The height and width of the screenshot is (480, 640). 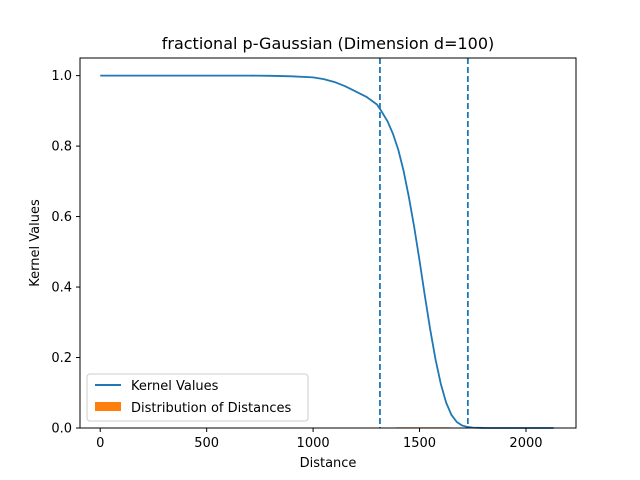 I want to click on x-axis-ticks: 0 500 1000 1500 2000, so click(x=319, y=439).